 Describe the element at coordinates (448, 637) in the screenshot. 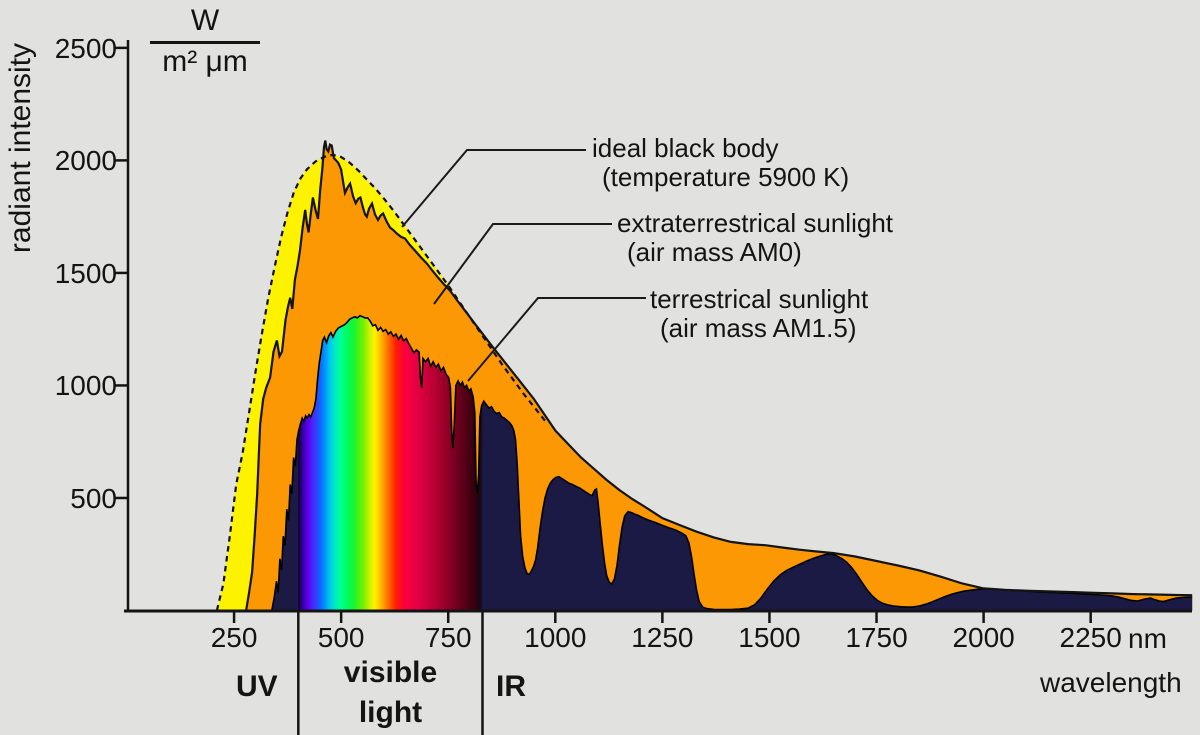

I see `tick-label-x: 750` at that location.